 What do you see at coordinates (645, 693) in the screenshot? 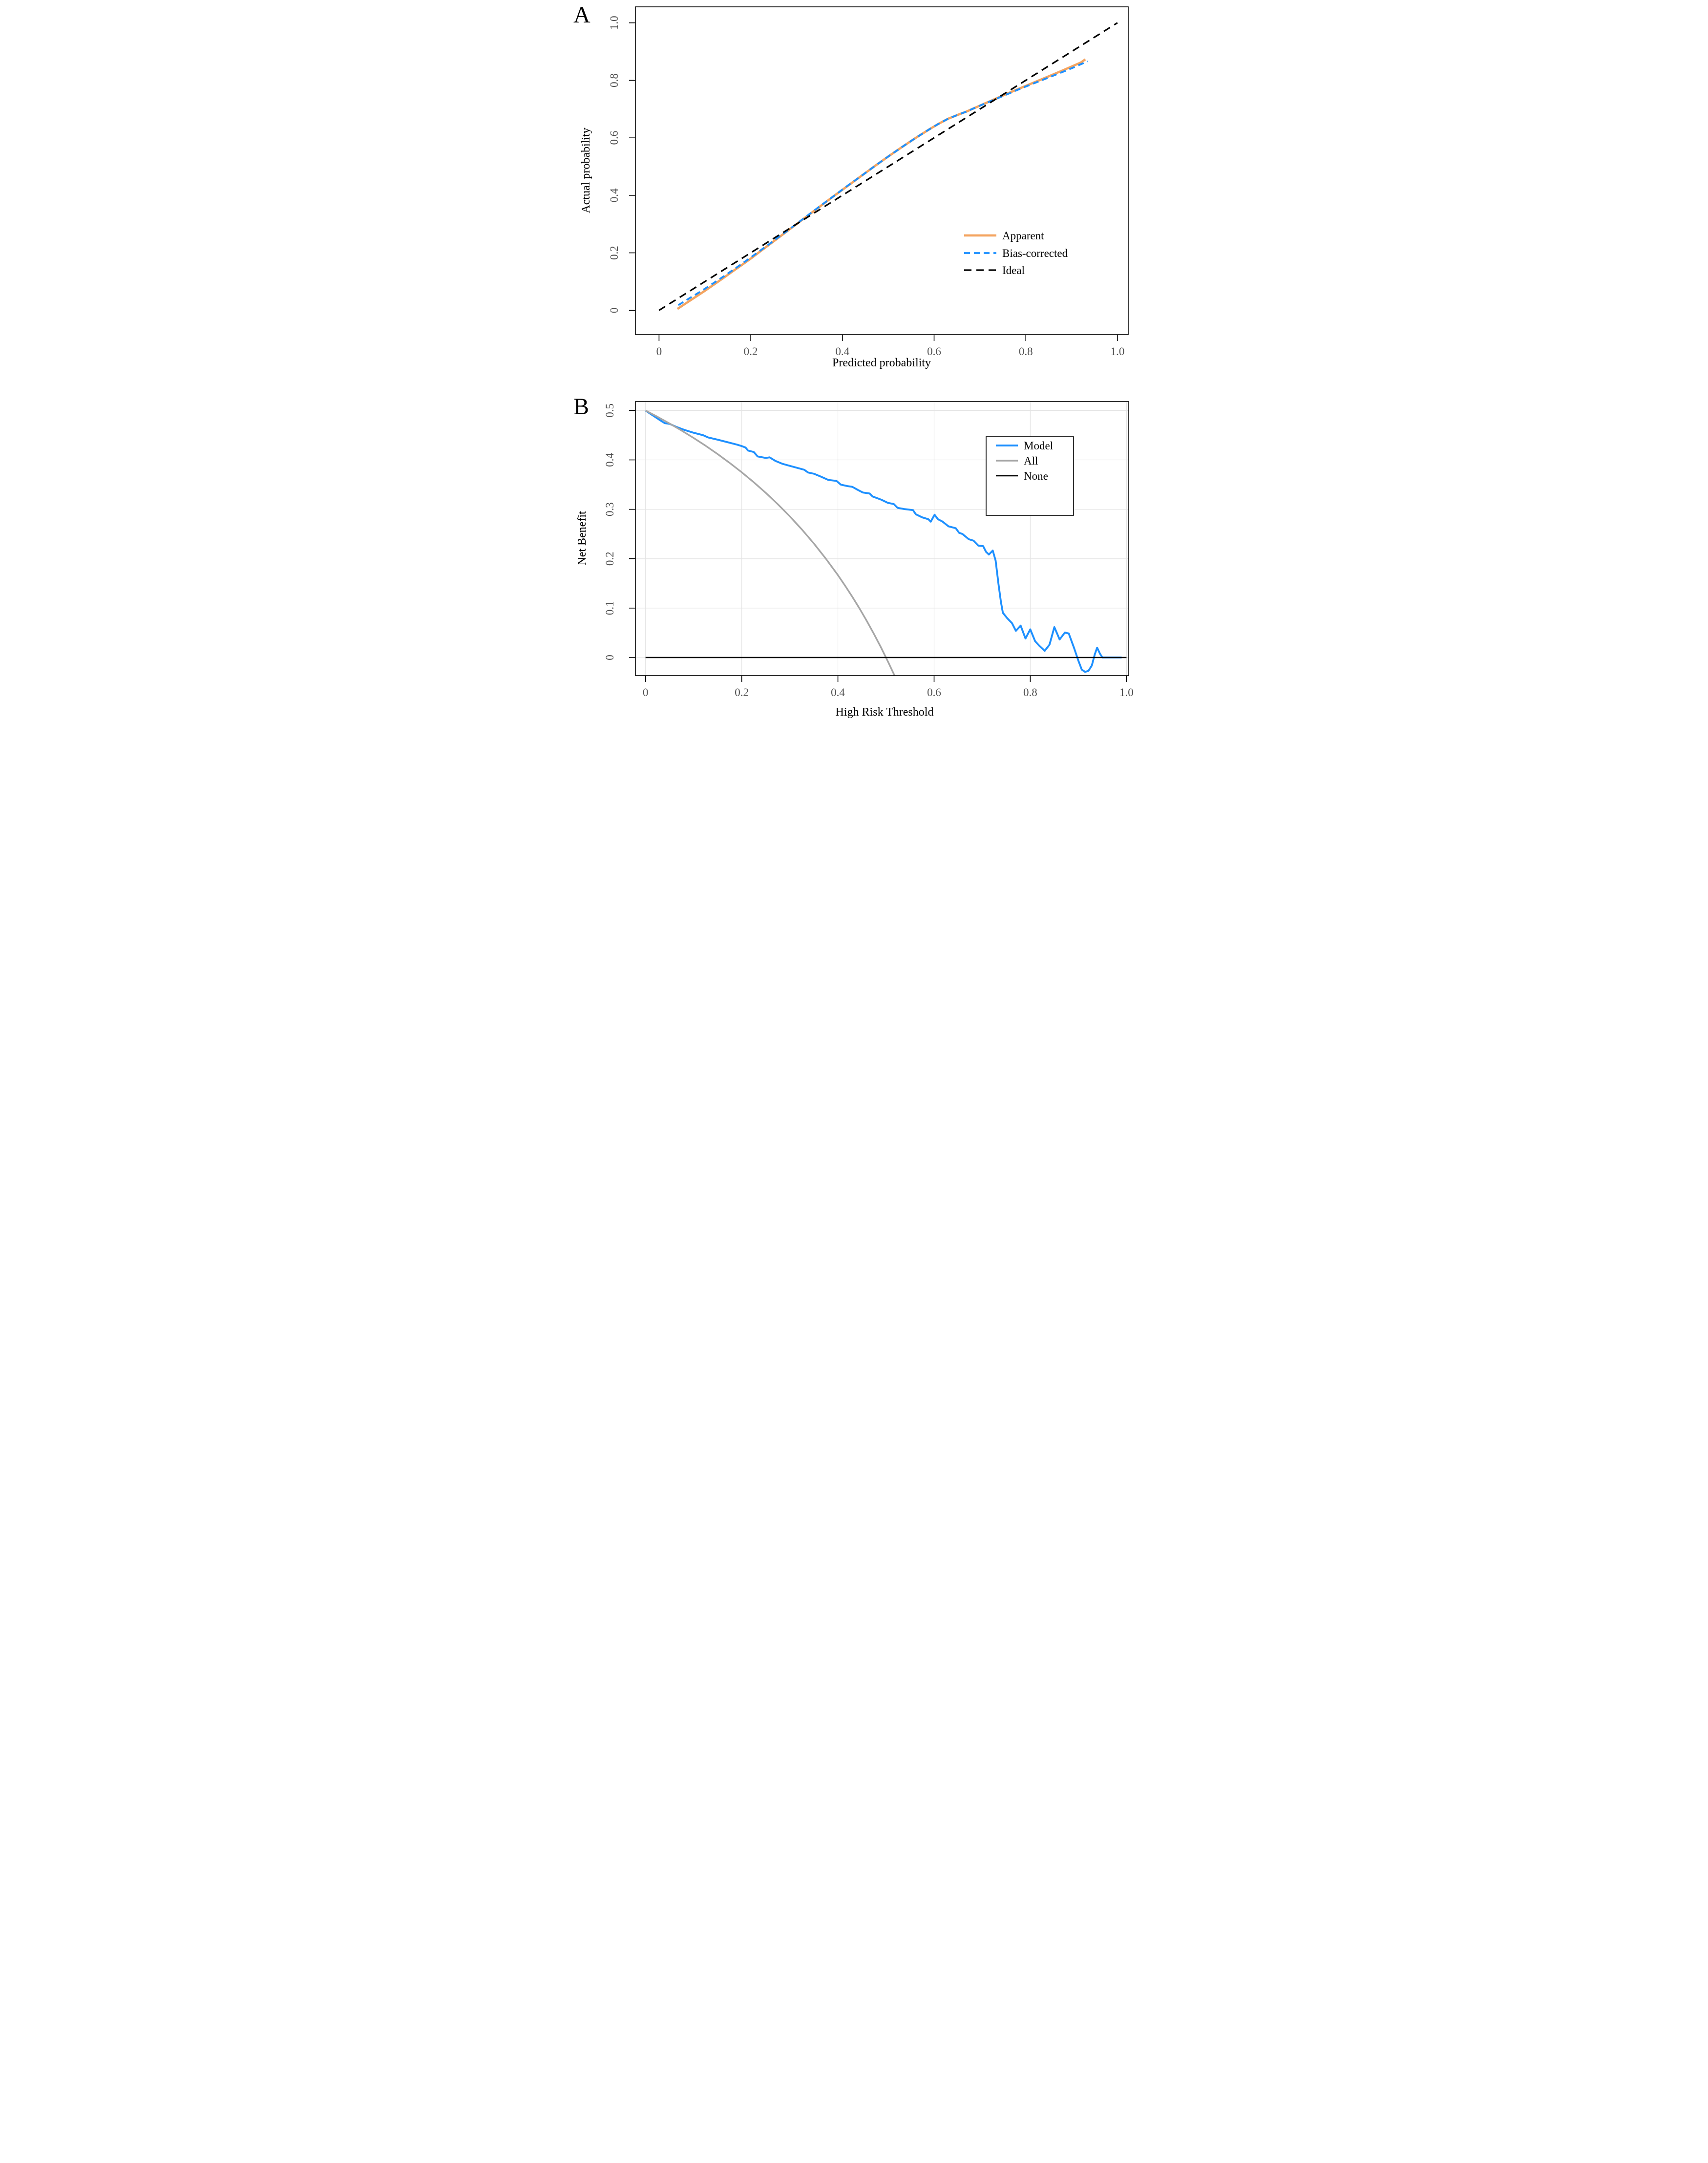
I see `panel-b-x-tick-label: 0` at bounding box center [645, 693].